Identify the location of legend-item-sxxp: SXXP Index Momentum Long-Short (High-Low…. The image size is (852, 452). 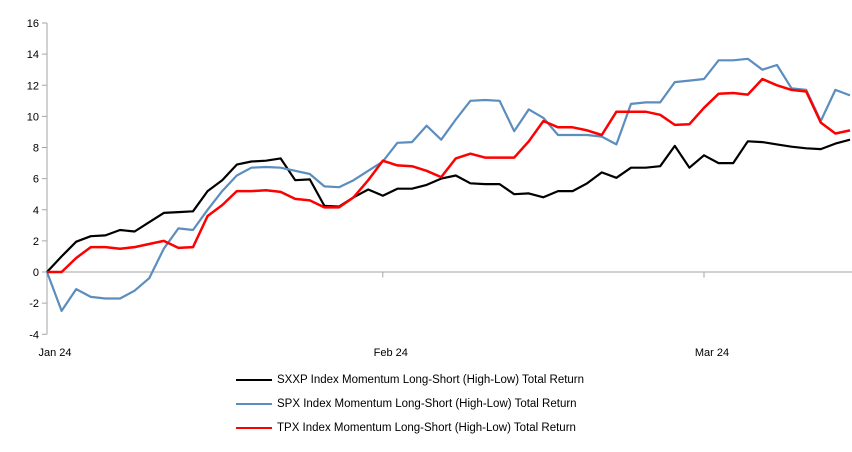
(426, 380).